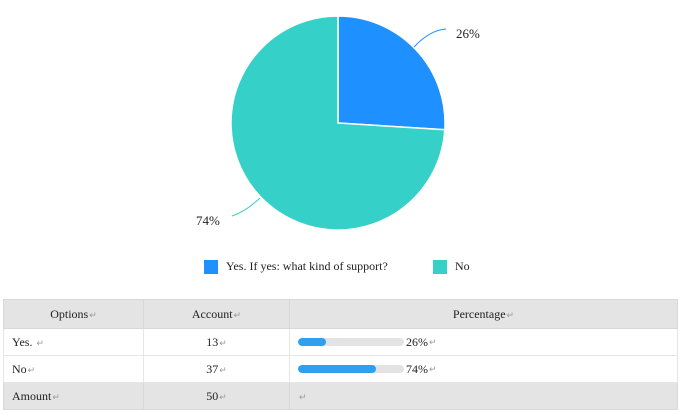 This screenshot has height=410, width=681. I want to click on header-account: Account↵, so click(216, 314).